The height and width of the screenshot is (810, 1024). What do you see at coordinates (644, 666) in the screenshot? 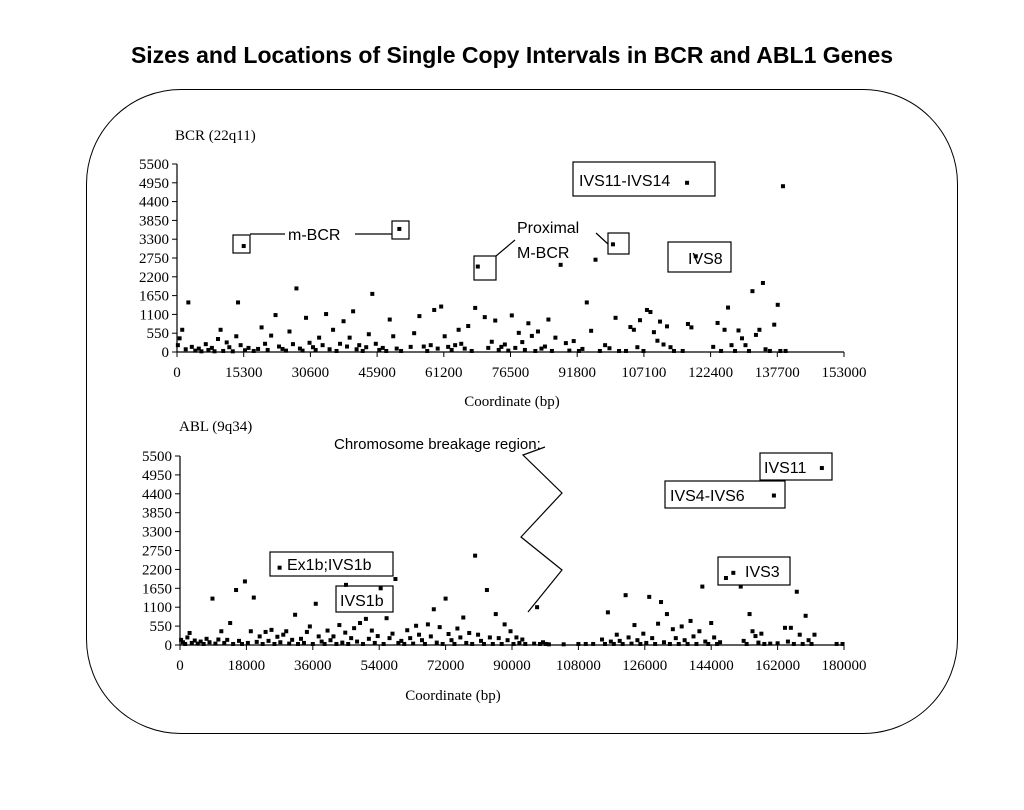
I see `abl-x-tick-label: 126000` at bounding box center [644, 666].